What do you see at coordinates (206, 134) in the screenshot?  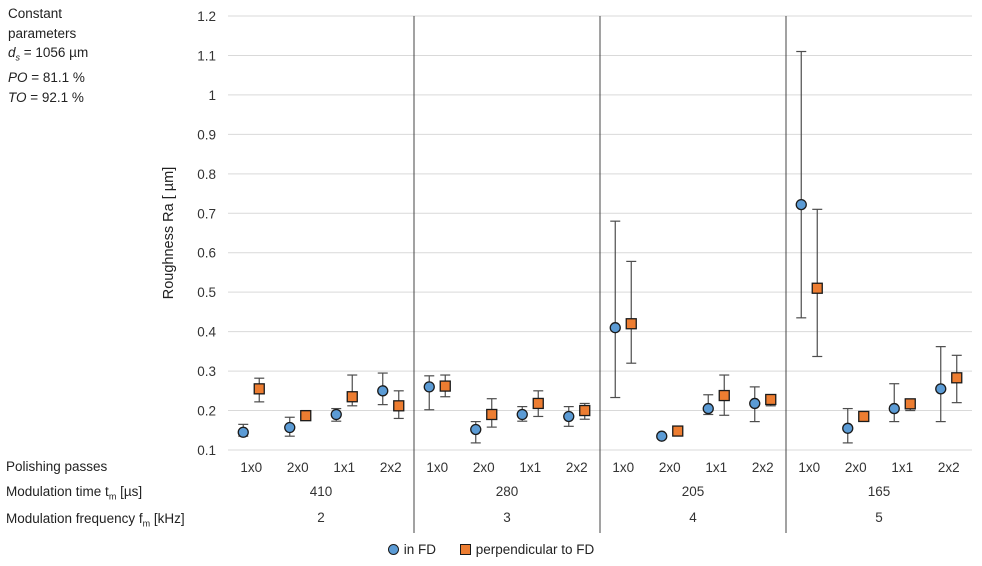 I see `y-tick-label: 0.9` at bounding box center [206, 134].